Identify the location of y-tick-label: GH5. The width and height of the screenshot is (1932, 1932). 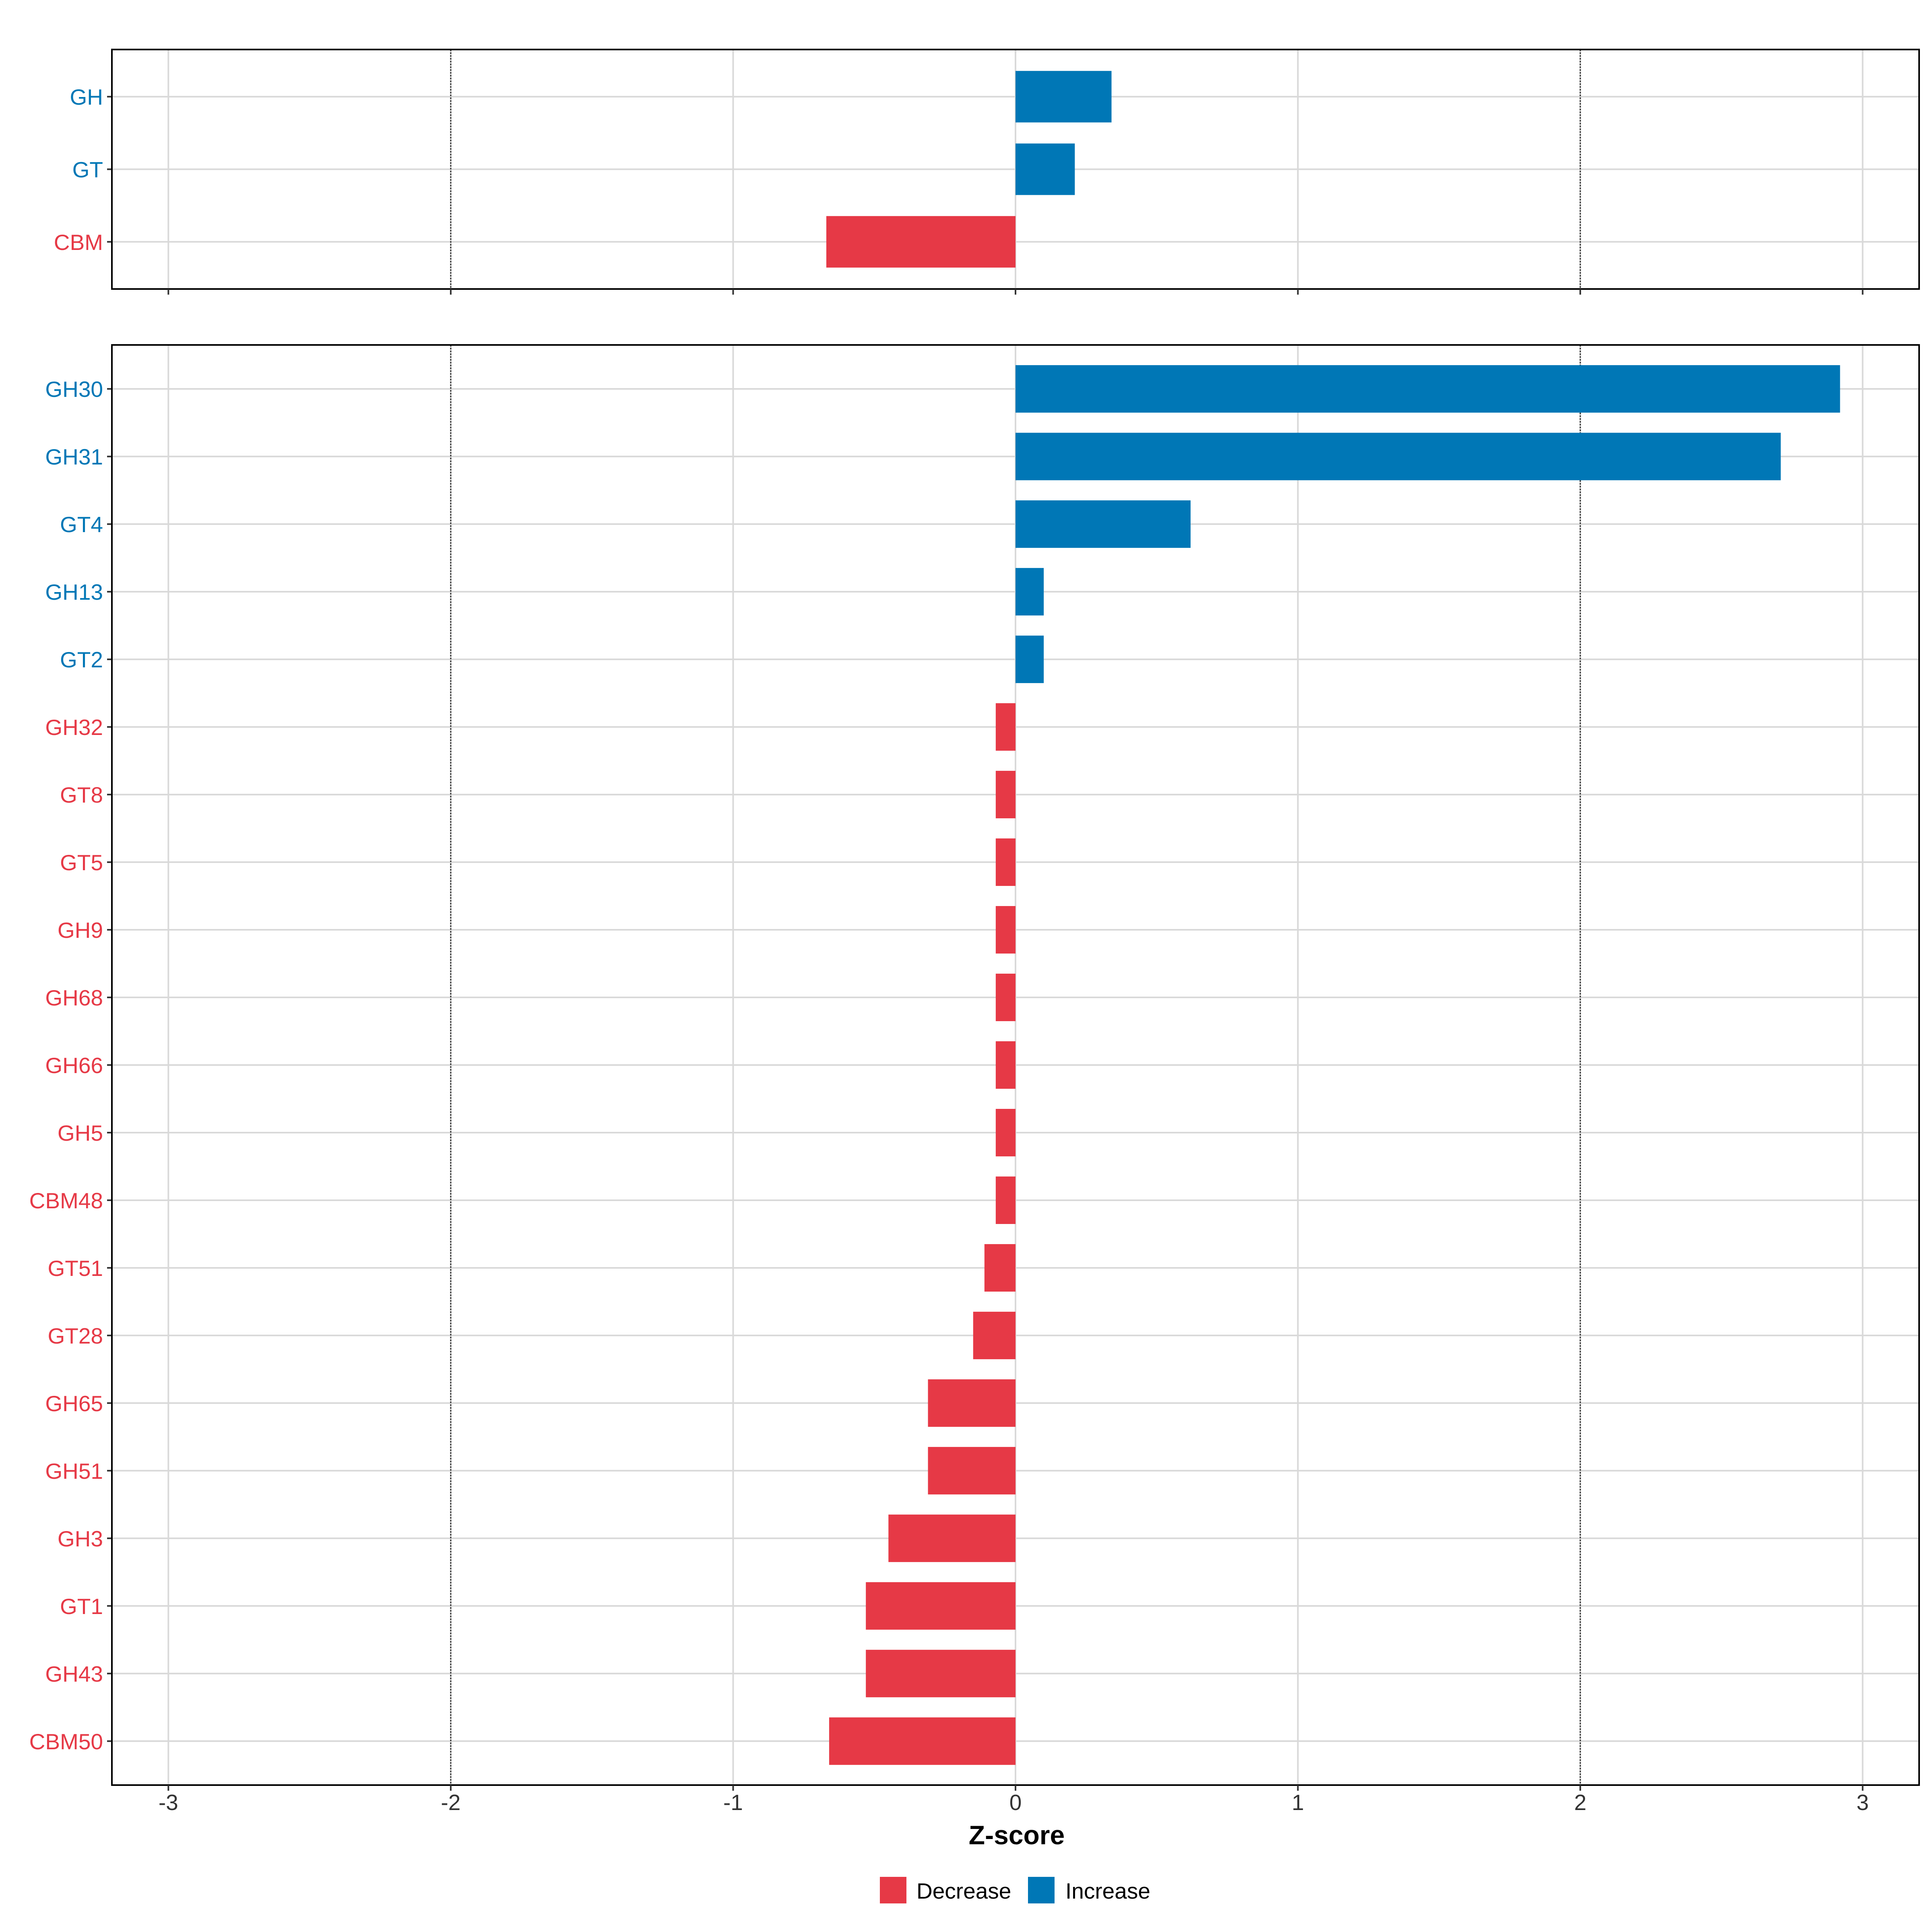
(80, 1133).